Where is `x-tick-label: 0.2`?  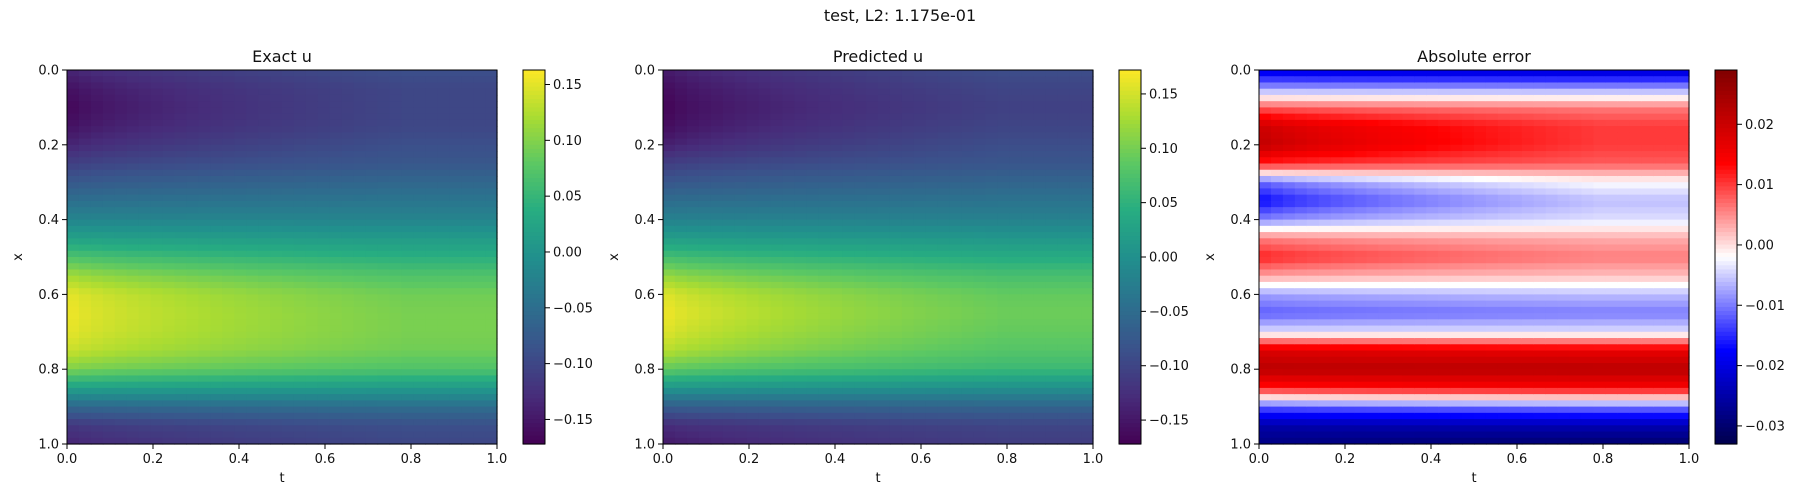
x-tick-label: 0.2 is located at coordinates (153, 459).